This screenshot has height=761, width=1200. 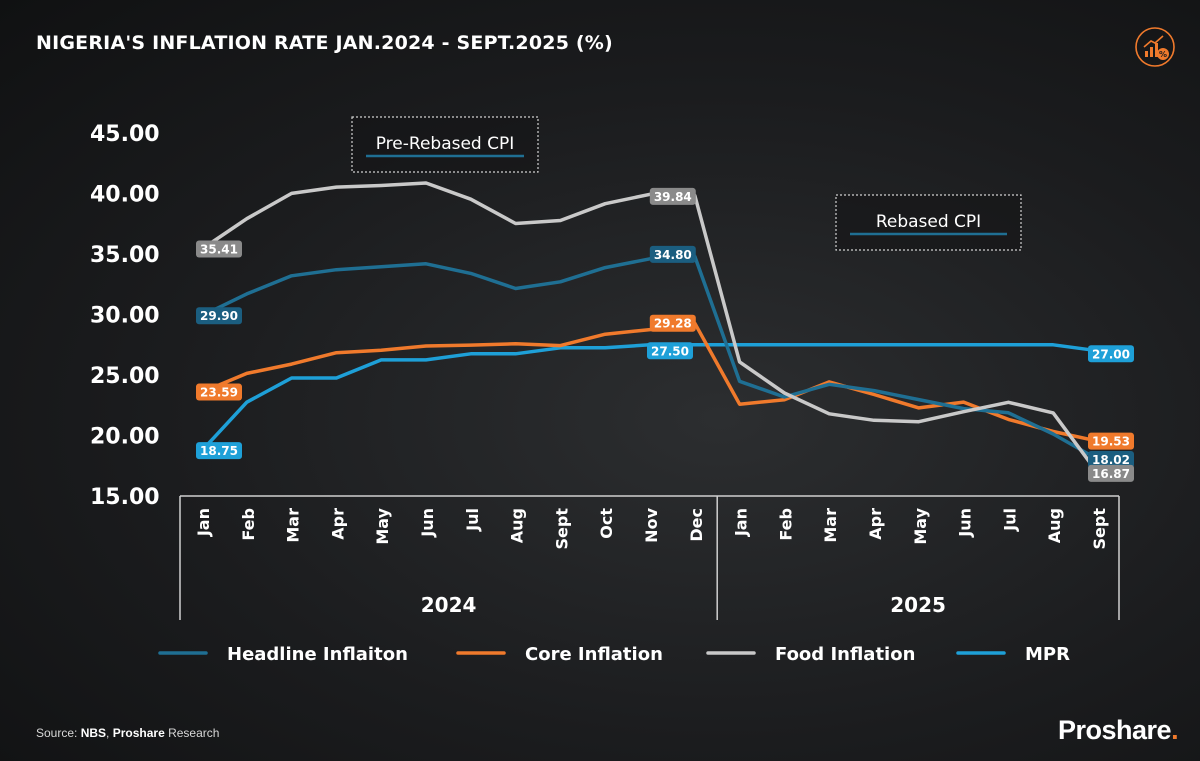 What do you see at coordinates (650, 398) in the screenshot?
I see `series-line-mpr` at bounding box center [650, 398].